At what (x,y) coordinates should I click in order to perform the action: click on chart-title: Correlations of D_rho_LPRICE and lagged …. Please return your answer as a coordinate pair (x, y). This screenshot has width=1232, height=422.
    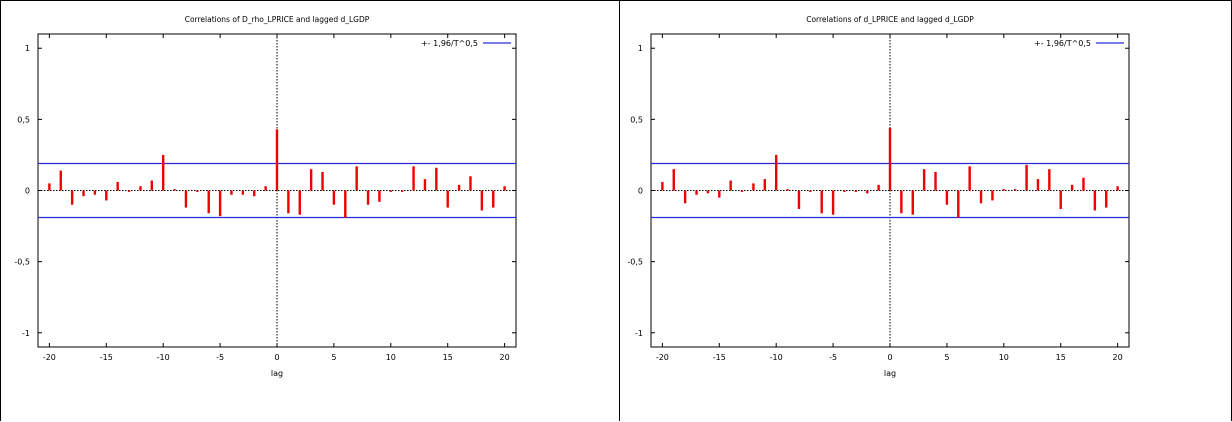
    Looking at the image, I should click on (277, 19).